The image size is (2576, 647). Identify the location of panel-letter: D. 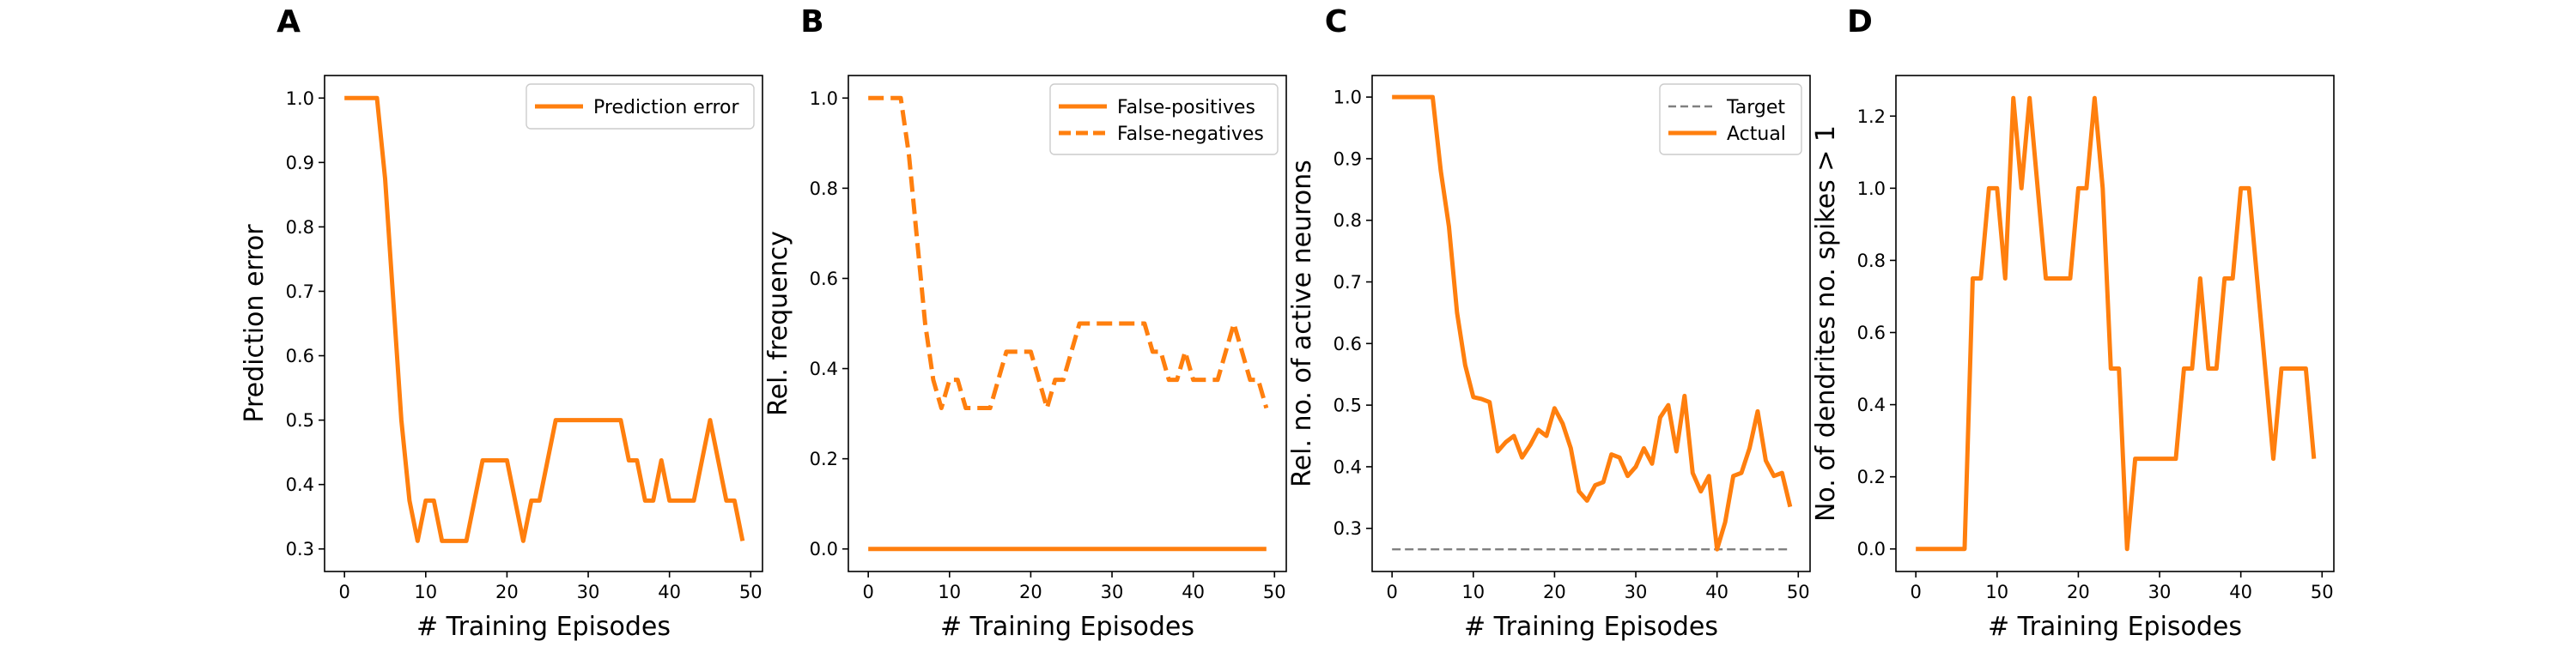
(1860, 21).